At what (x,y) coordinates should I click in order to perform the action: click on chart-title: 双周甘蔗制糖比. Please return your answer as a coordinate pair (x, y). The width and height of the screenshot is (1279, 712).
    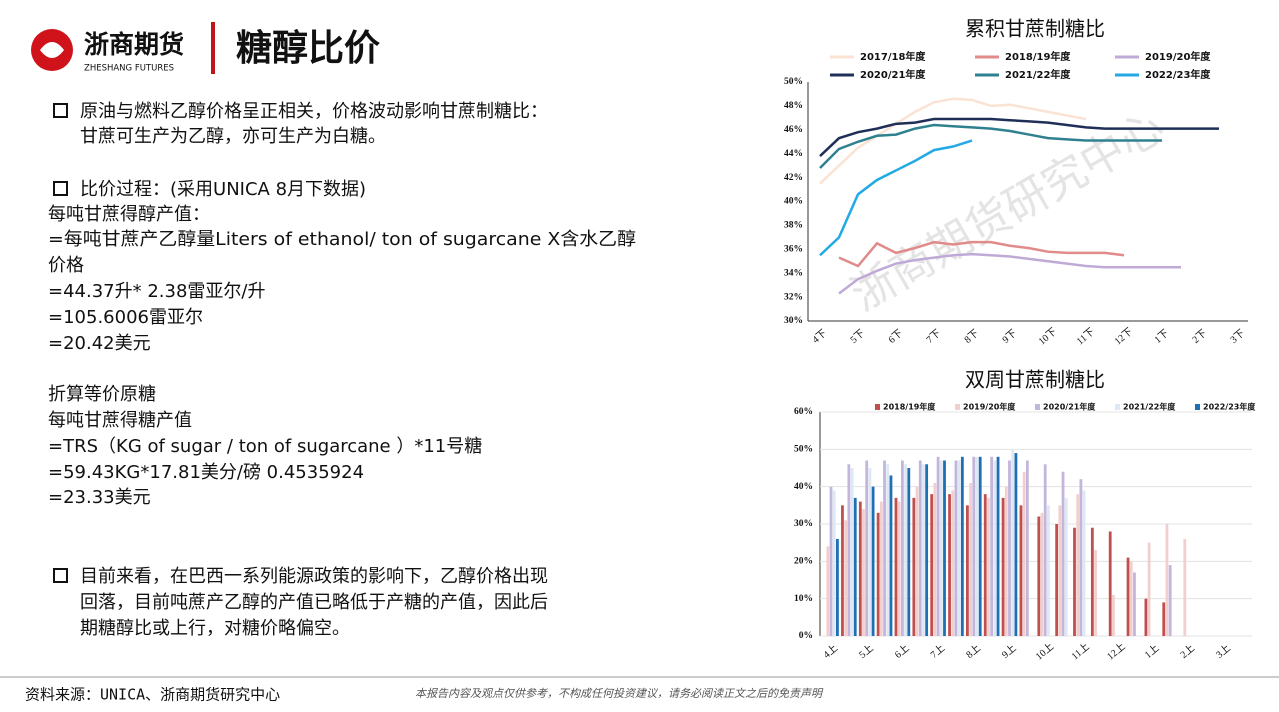
    Looking at the image, I should click on (1035, 380).